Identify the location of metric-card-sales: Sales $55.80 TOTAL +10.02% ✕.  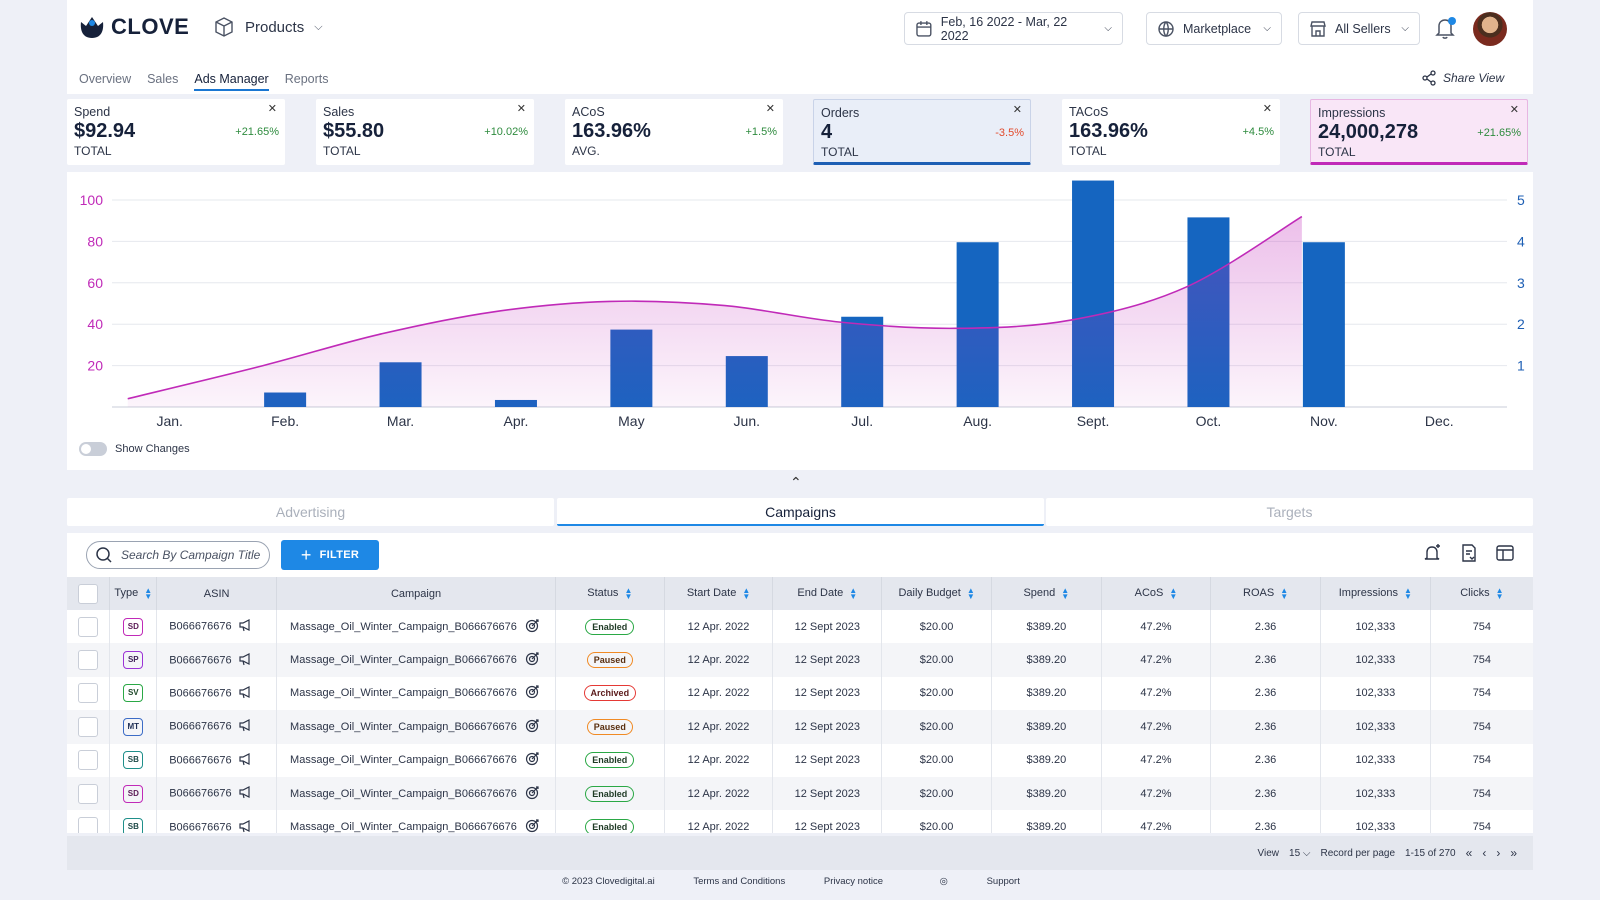
(425, 132).